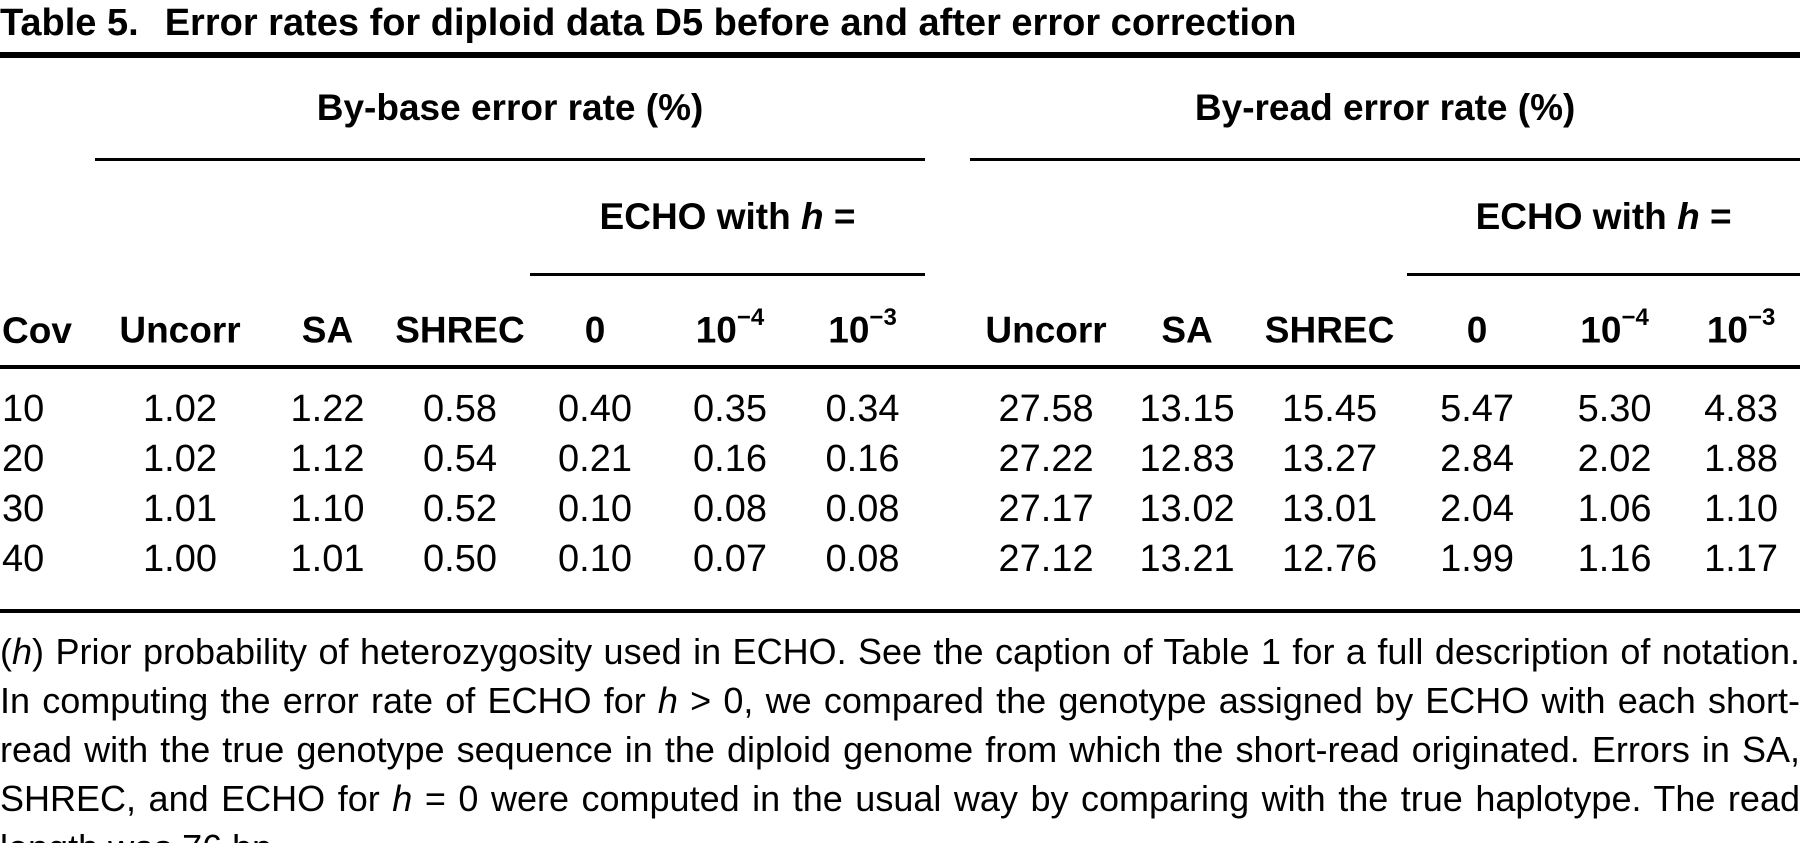 The height and width of the screenshot is (843, 1800). What do you see at coordinates (23, 409) in the screenshot?
I see `cov-cell: 10` at bounding box center [23, 409].